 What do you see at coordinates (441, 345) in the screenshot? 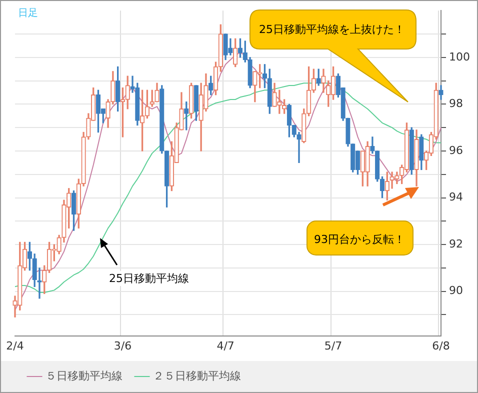
I see `x-tick-label: 6/8` at bounding box center [441, 345].